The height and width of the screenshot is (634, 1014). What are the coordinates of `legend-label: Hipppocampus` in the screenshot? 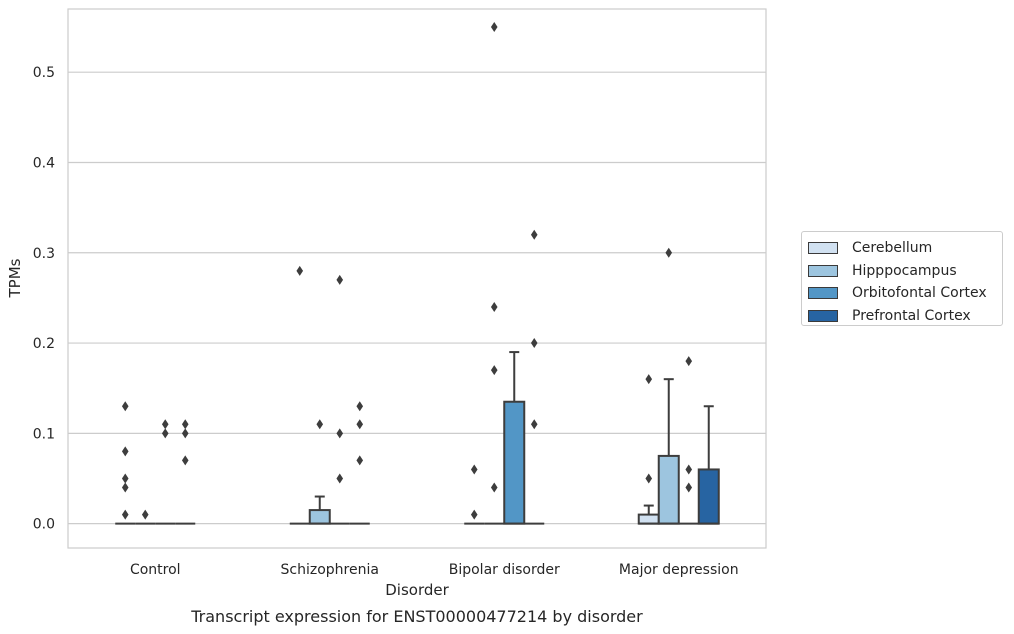 It's located at (904, 270).